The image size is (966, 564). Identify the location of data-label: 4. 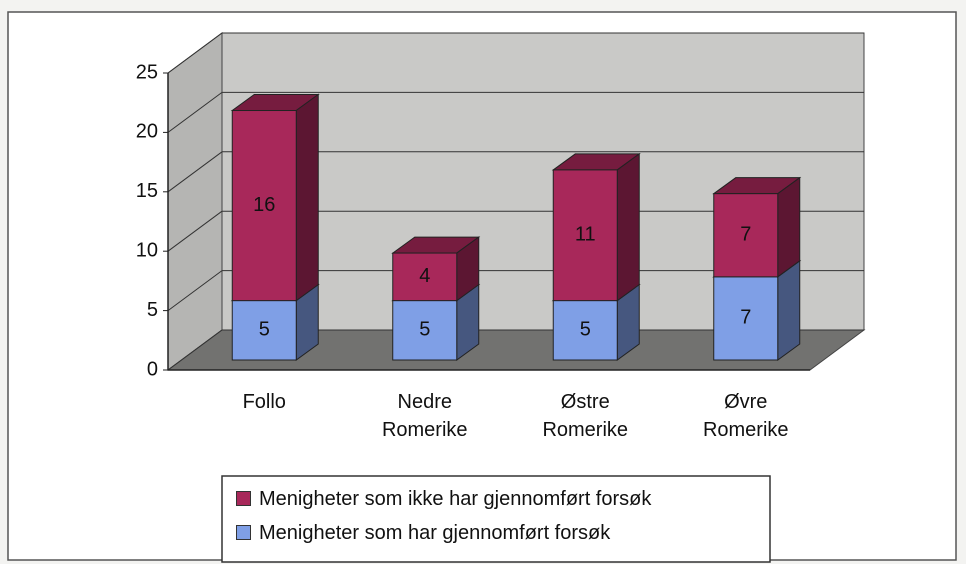
(424, 276).